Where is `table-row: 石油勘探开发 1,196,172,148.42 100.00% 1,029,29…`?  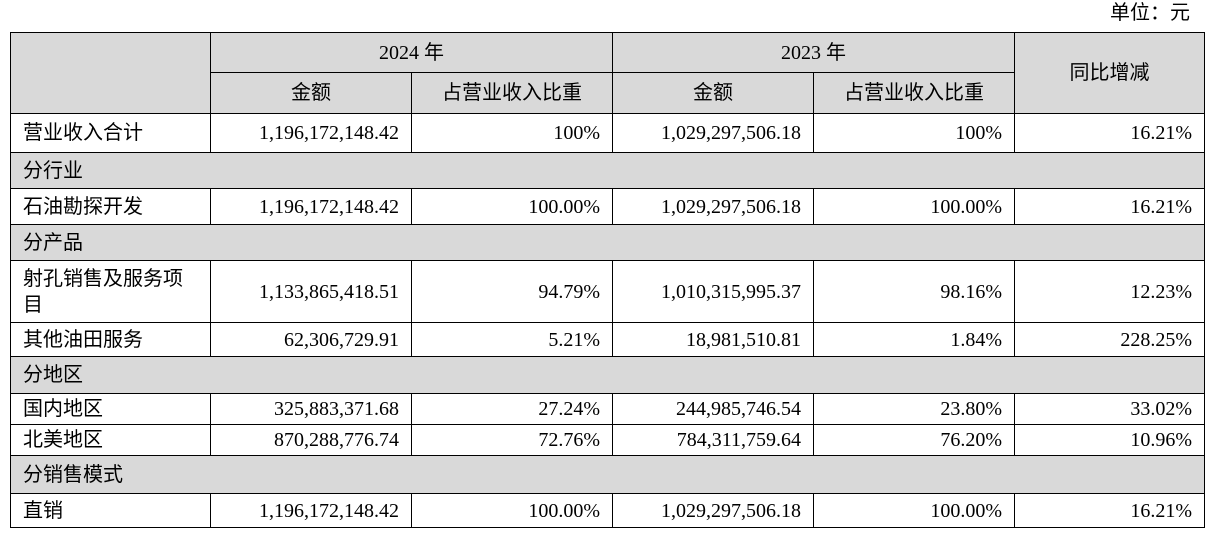
table-row: 石油勘探开发 1,196,172,148.42 100.00% 1,029,29… is located at coordinates (607, 206).